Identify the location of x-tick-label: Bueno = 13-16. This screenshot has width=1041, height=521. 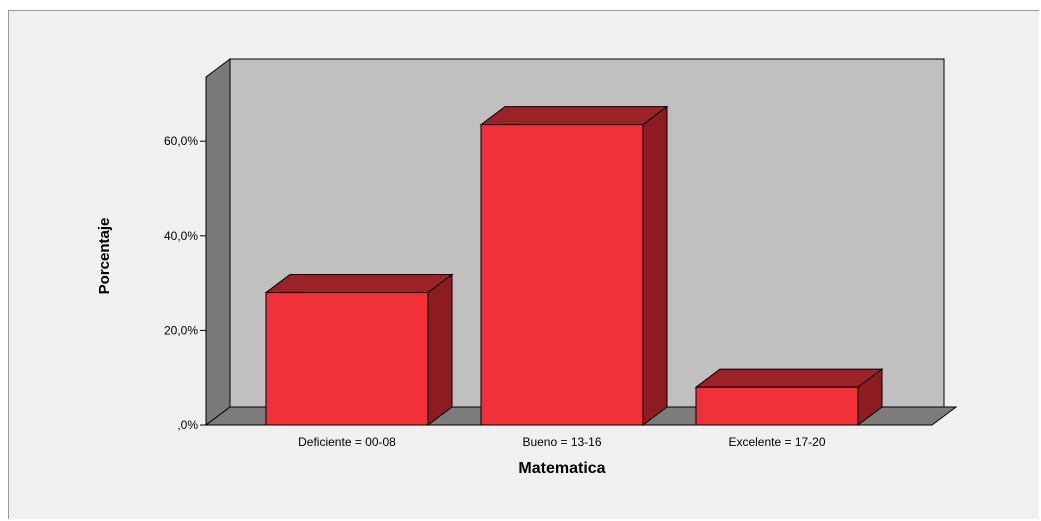
(561, 442).